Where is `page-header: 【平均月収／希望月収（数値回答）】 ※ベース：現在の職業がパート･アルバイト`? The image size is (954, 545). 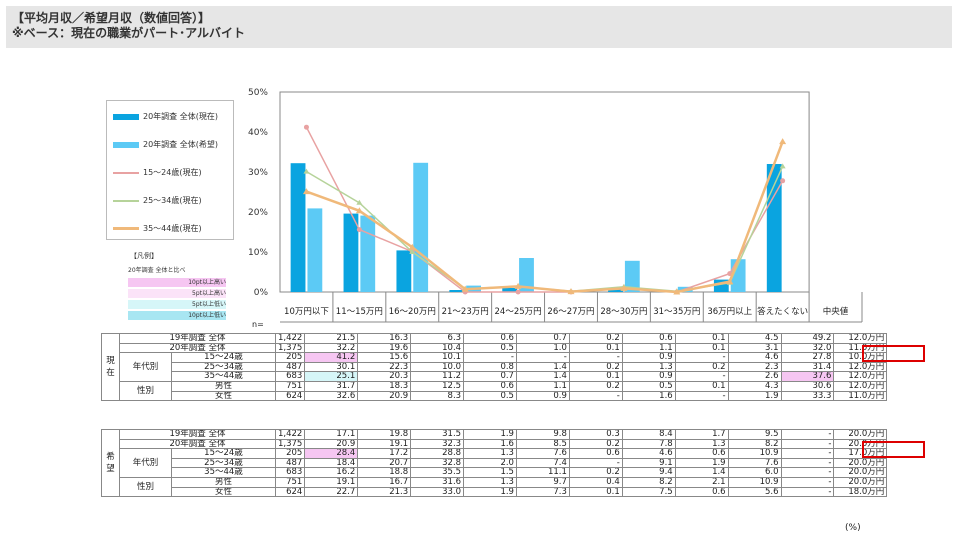 page-header: 【平均月収／希望月収（数値回答）】 ※ベース：現在の職業がパート･アルバイト is located at coordinates (479, 27).